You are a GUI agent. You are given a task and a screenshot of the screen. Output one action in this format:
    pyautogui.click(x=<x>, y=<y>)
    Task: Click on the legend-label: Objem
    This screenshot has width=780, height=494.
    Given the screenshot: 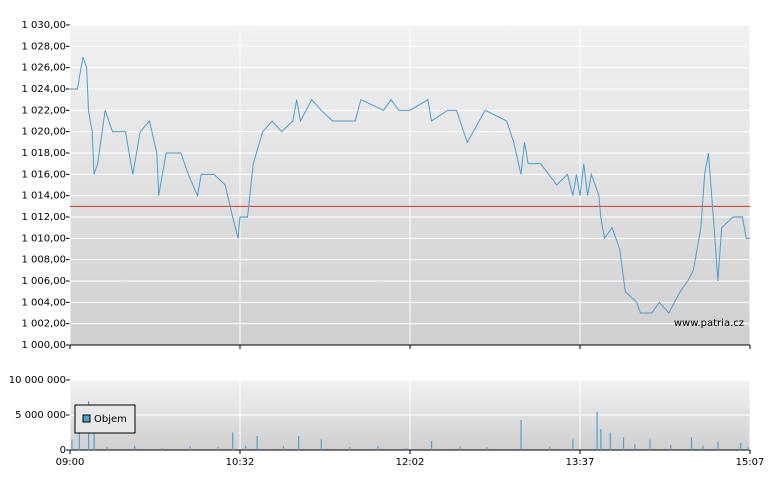 What is the action you would take?
    pyautogui.click(x=110, y=419)
    